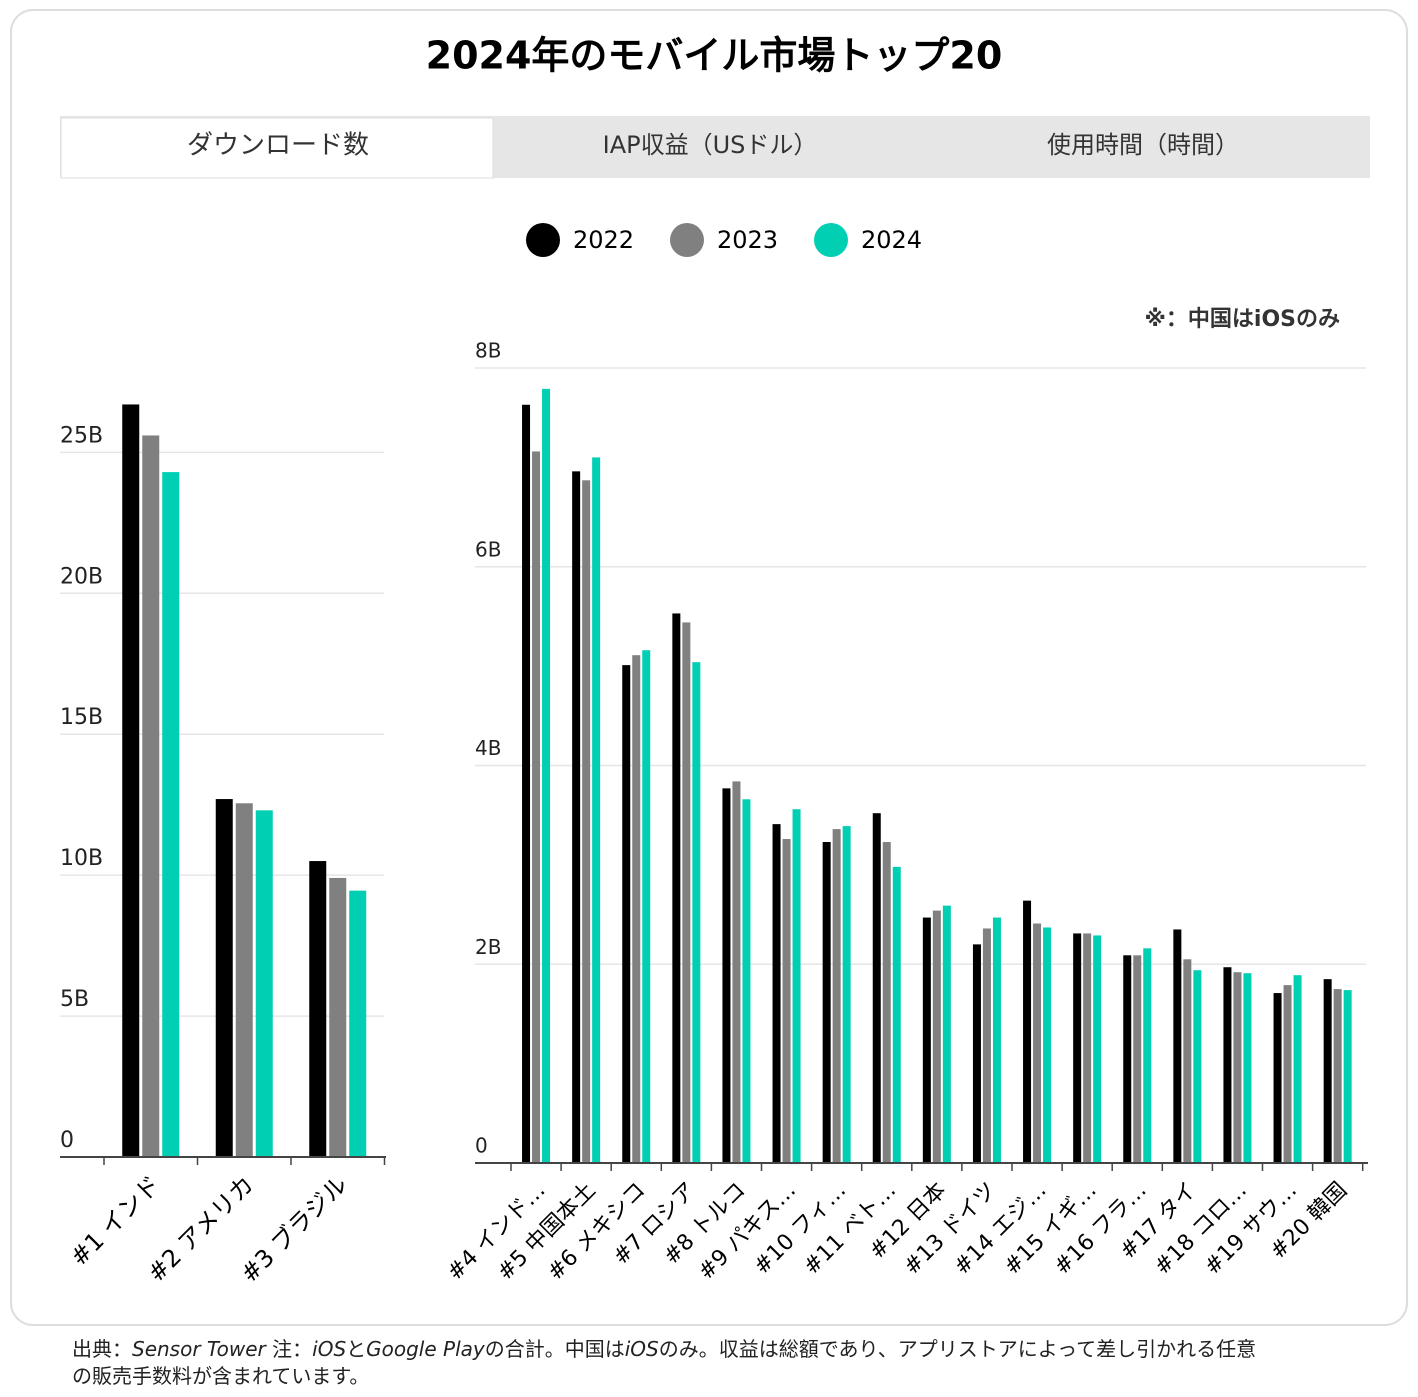 Image resolution: width=1418 pixels, height=1397 pixels. Describe the element at coordinates (488, 351) in the screenshot. I see `y-tick-label: 8B` at that location.